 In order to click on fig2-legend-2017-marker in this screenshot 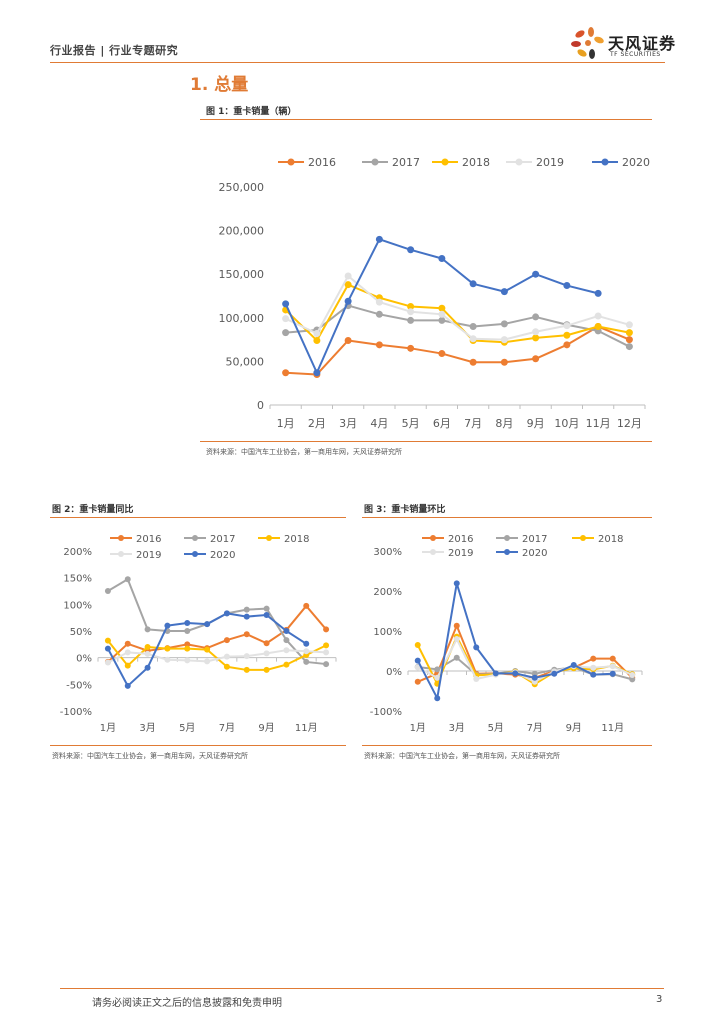, I will do `click(195, 538)`.